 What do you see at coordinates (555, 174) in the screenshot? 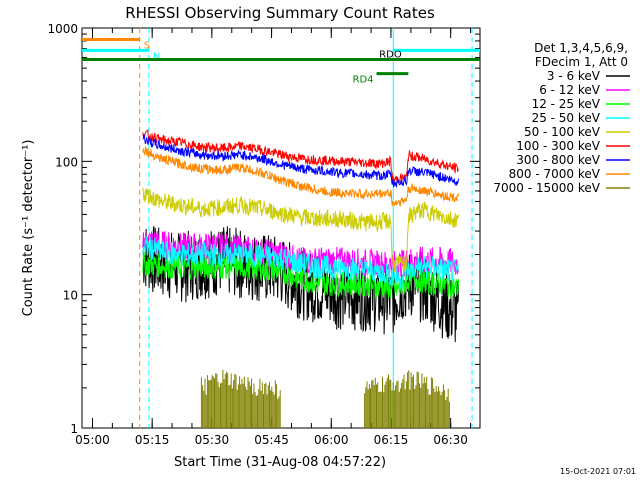
I see `legend-label-7: 800 - 7000 keV` at bounding box center [555, 174].